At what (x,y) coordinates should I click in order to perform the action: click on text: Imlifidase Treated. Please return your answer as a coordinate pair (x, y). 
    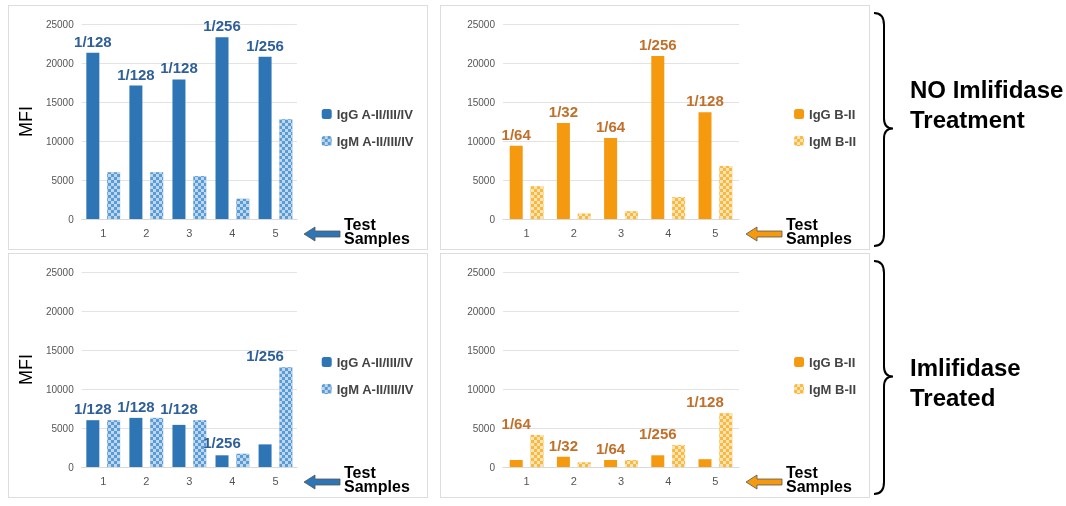
    Looking at the image, I should click on (966, 383).